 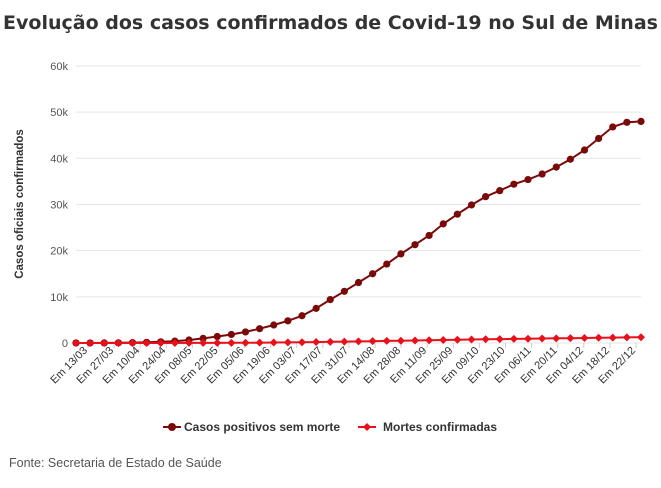 What do you see at coordinates (59, 298) in the screenshot?
I see `y-tick-label: 10k` at bounding box center [59, 298].